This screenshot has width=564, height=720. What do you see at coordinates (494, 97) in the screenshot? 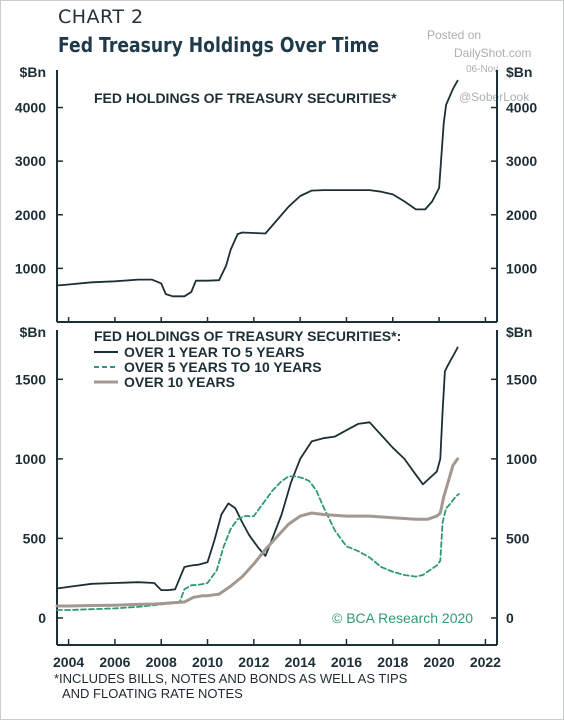
I see `watermark-handle: @SoberLook` at bounding box center [494, 97].